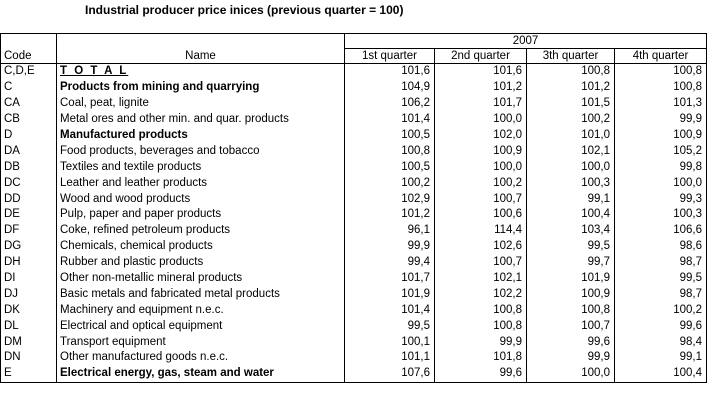 The height and width of the screenshot is (400, 708). Describe the element at coordinates (660, 215) in the screenshot. I see `quarter-4-value: 100,3` at that location.